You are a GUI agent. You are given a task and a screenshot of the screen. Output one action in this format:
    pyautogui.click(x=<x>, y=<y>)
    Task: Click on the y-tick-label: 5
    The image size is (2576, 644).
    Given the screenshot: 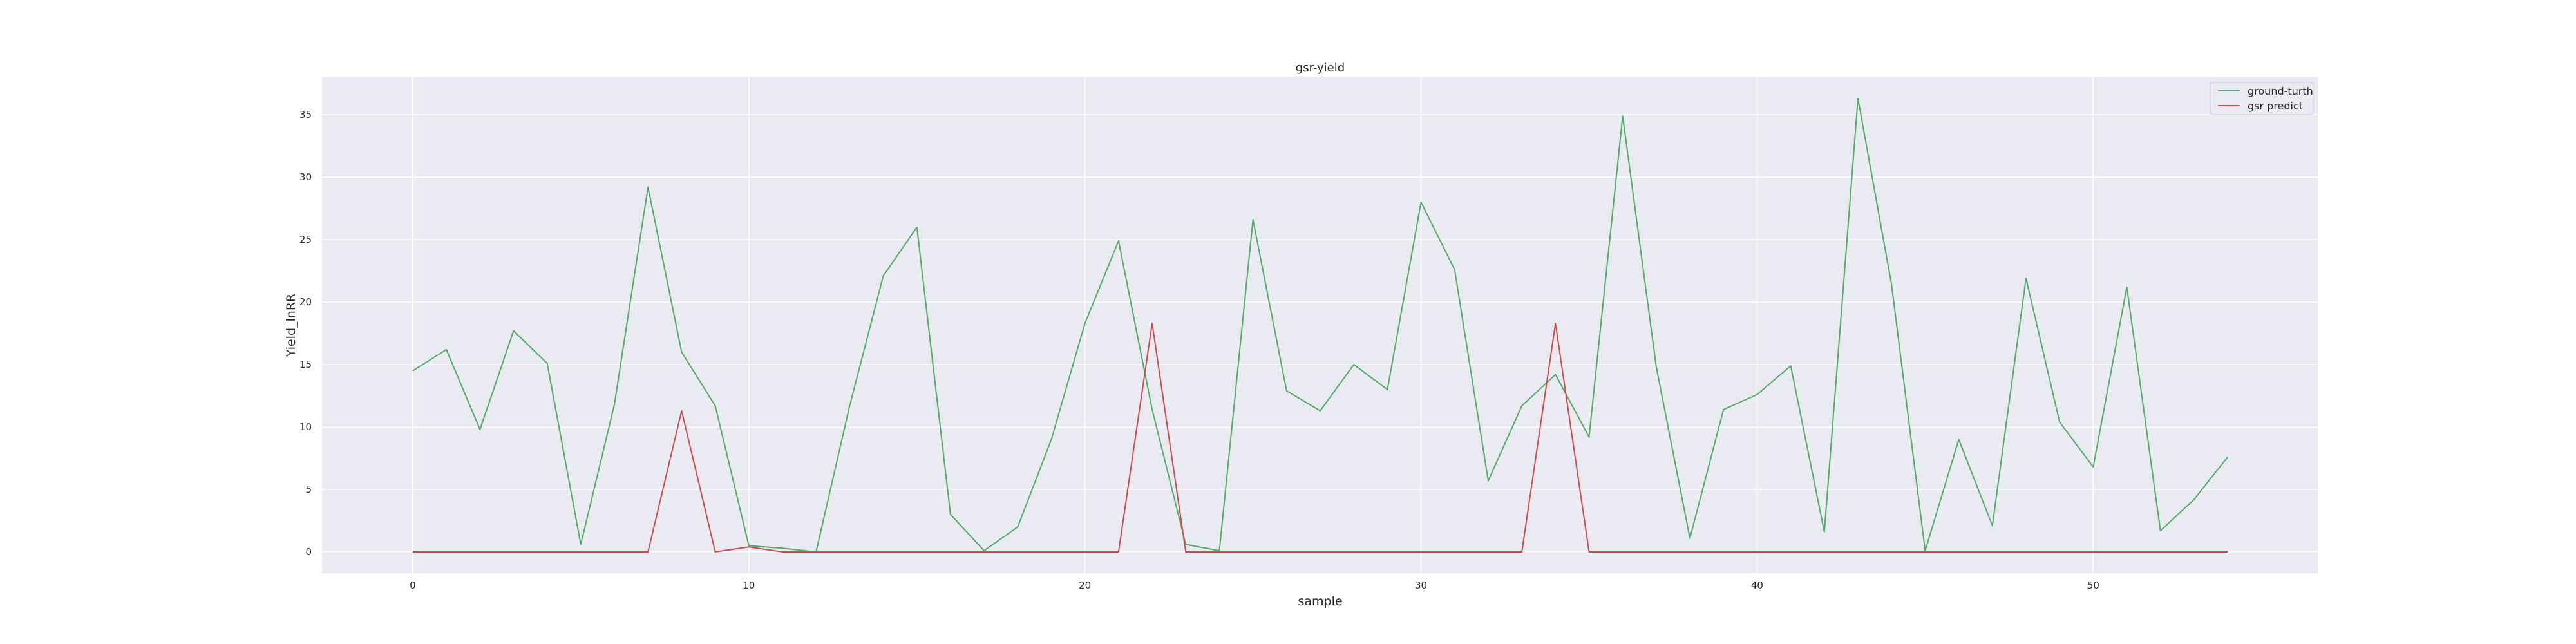 What is the action you would take?
    pyautogui.click(x=309, y=490)
    